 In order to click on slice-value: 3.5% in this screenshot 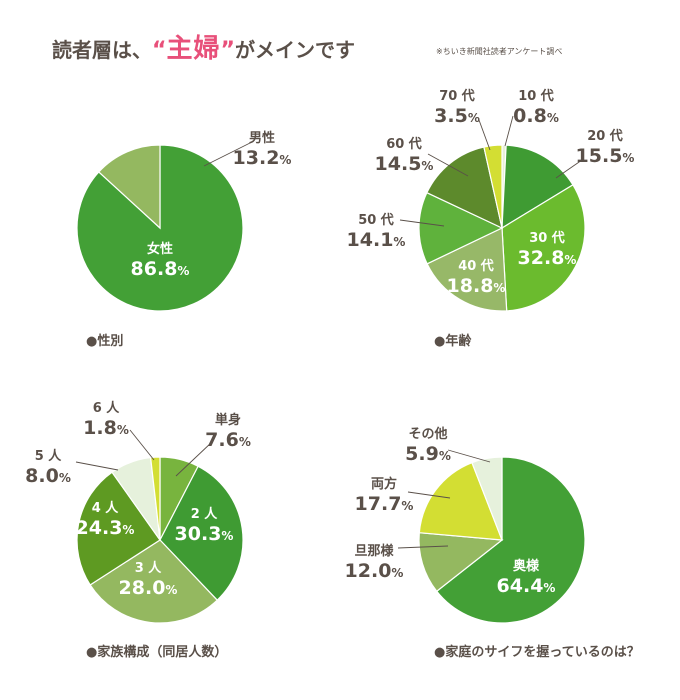, I will do `click(457, 116)`.